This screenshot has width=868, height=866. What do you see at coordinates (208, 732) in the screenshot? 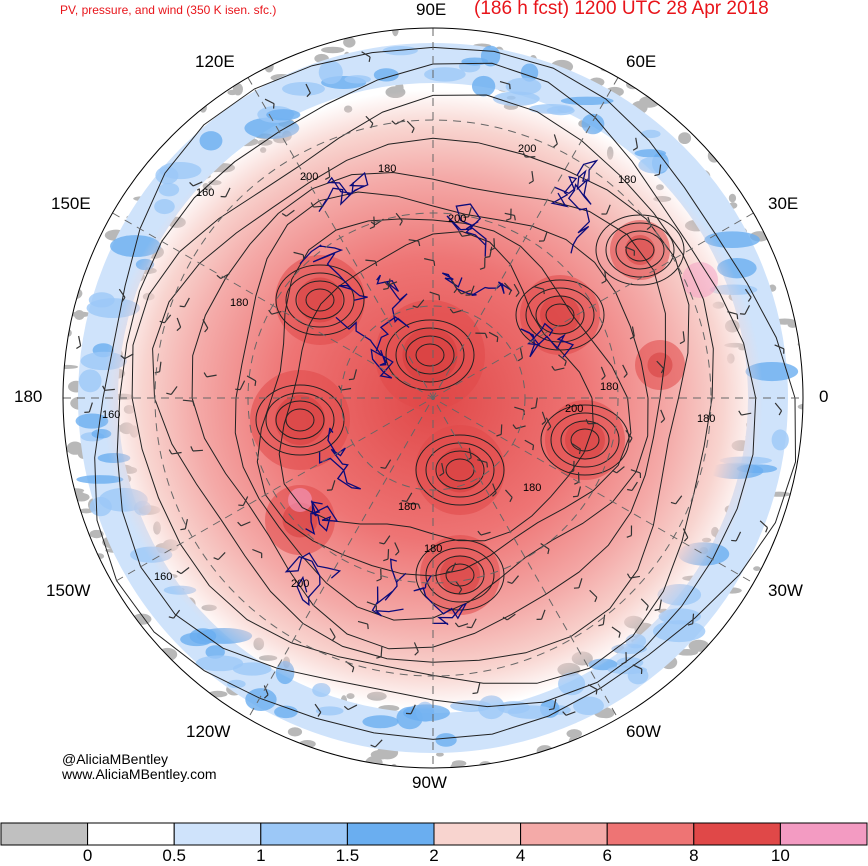
I see `lon-label-120w: 120W` at bounding box center [208, 732].